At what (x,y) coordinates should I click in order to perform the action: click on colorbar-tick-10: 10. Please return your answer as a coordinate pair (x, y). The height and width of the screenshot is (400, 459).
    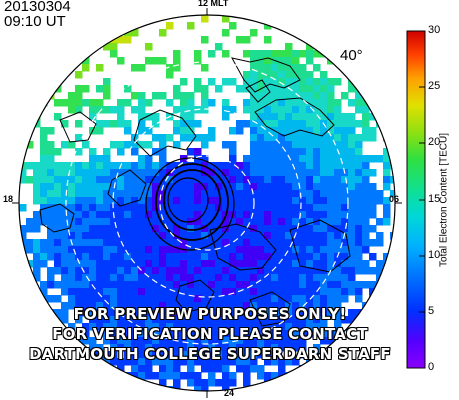
    Looking at the image, I should click on (434, 255).